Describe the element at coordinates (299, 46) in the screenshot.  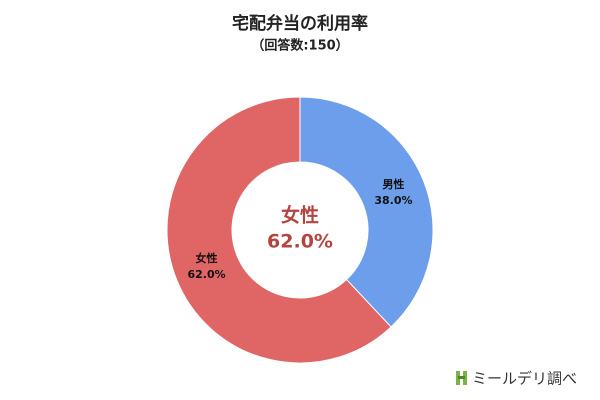
I see `chart-subtitle: （回答数:150）` at that location.